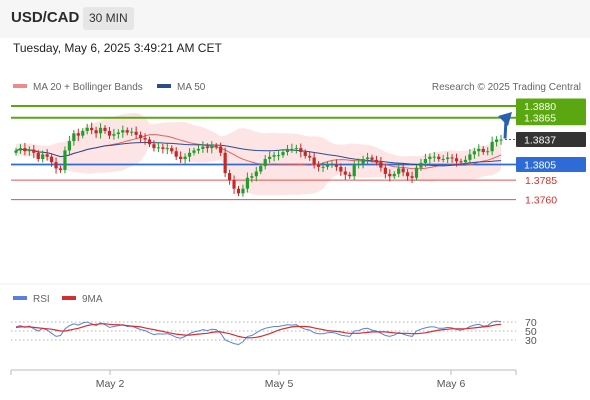  Describe the element at coordinates (541, 201) in the screenshot. I see `price-level-label: 1.3760` at that location.